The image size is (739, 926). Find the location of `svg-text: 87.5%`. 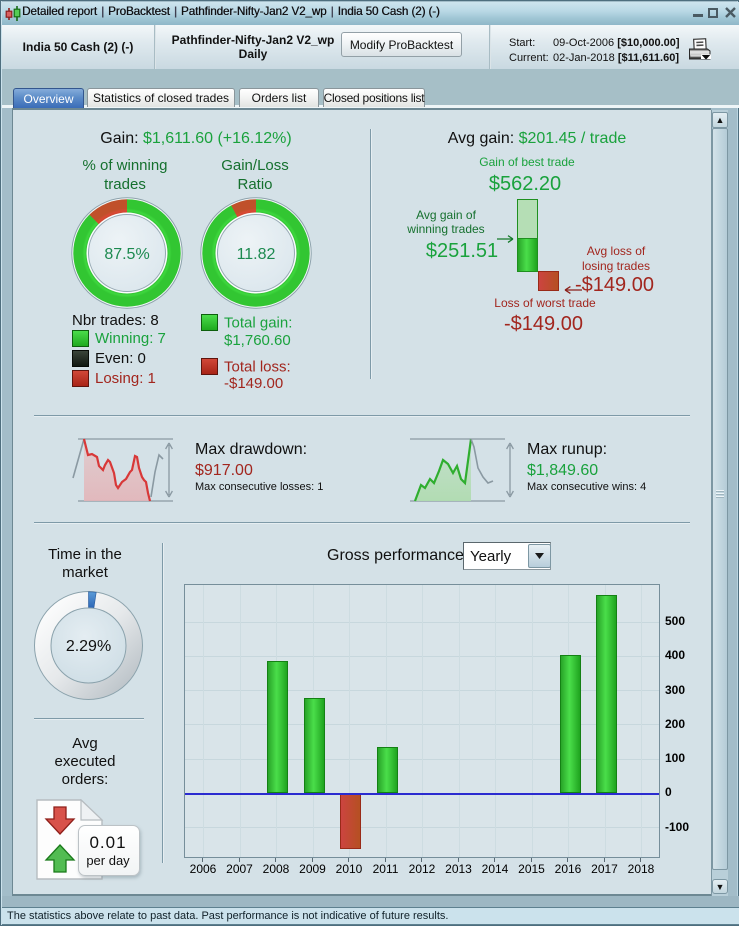

svg-text: 87.5% is located at coordinates (126, 254).